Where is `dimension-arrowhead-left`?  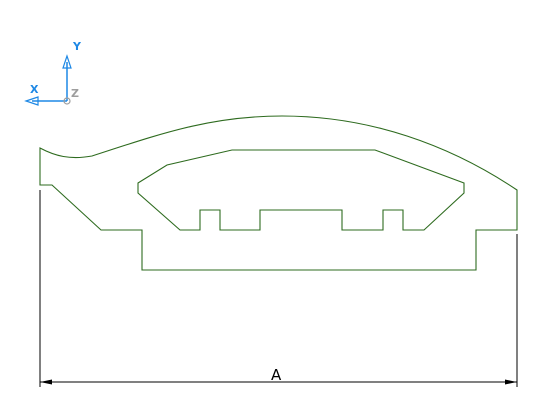
dimension-arrowhead-left is located at coordinates (46, 382).